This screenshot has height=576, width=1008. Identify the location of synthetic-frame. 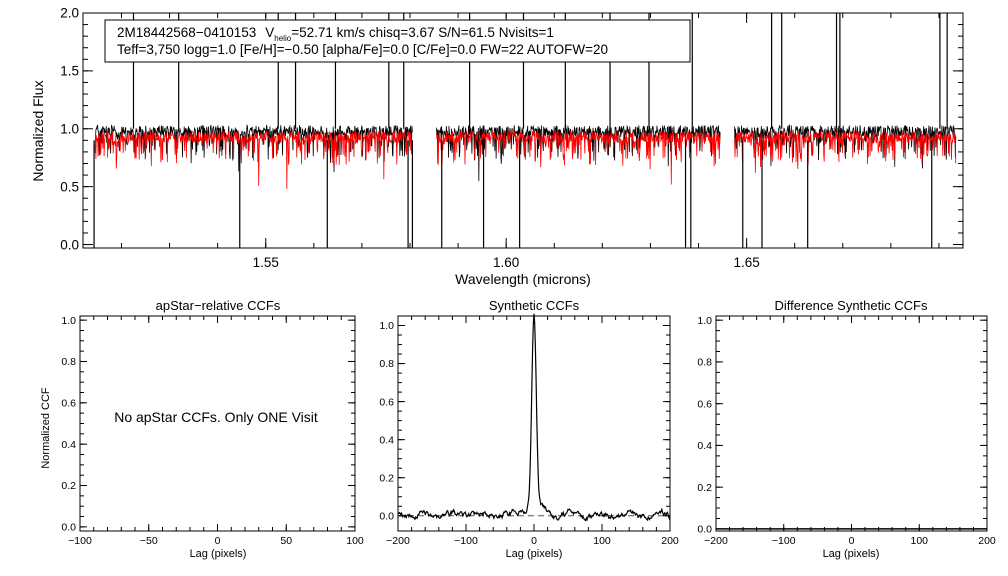
(534, 423).